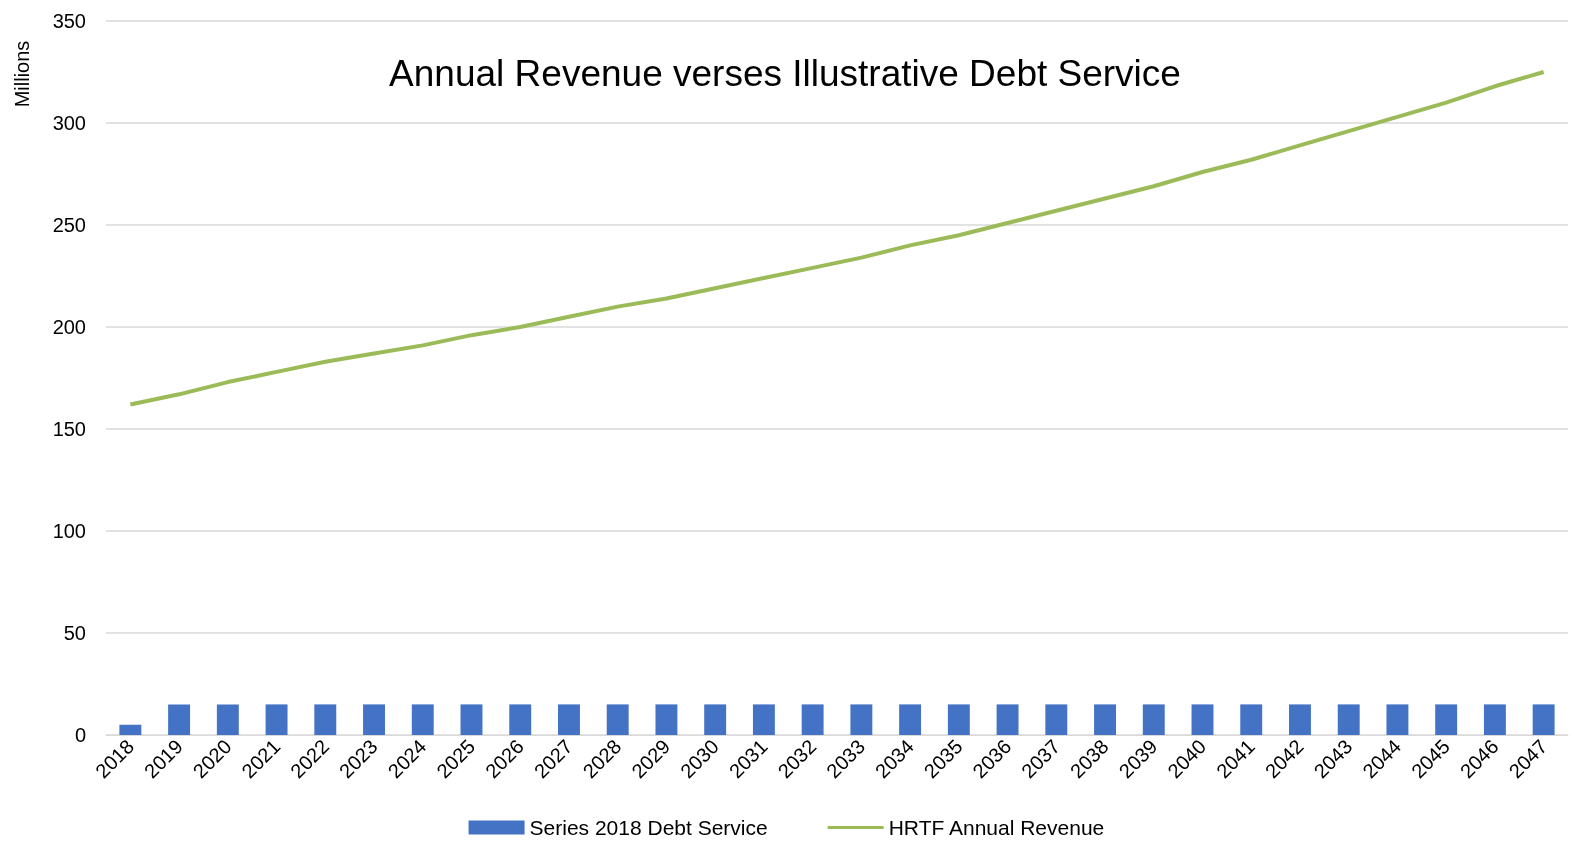 The width and height of the screenshot is (1574, 843). Describe the element at coordinates (69, 429) in the screenshot. I see `y-tick-label: 150` at that location.